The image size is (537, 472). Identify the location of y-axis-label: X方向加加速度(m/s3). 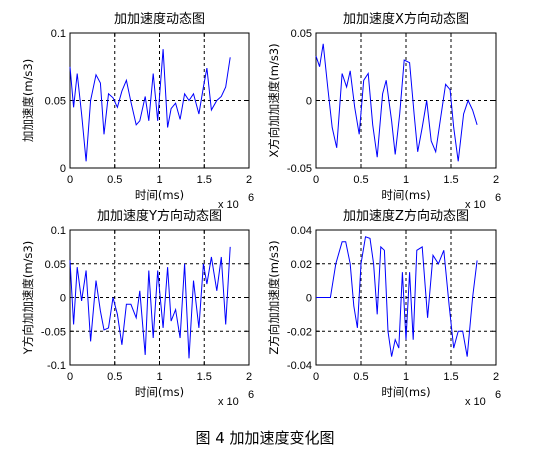
(274, 100).